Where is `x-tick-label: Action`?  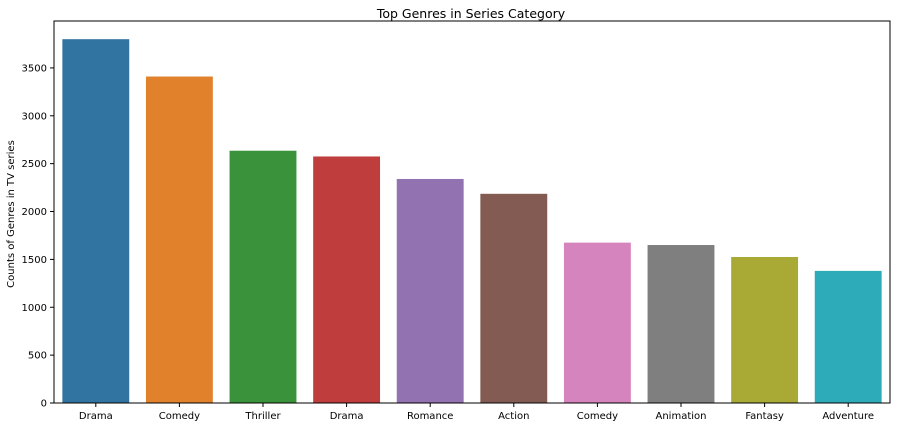
x-tick-label: Action is located at coordinates (513, 416).